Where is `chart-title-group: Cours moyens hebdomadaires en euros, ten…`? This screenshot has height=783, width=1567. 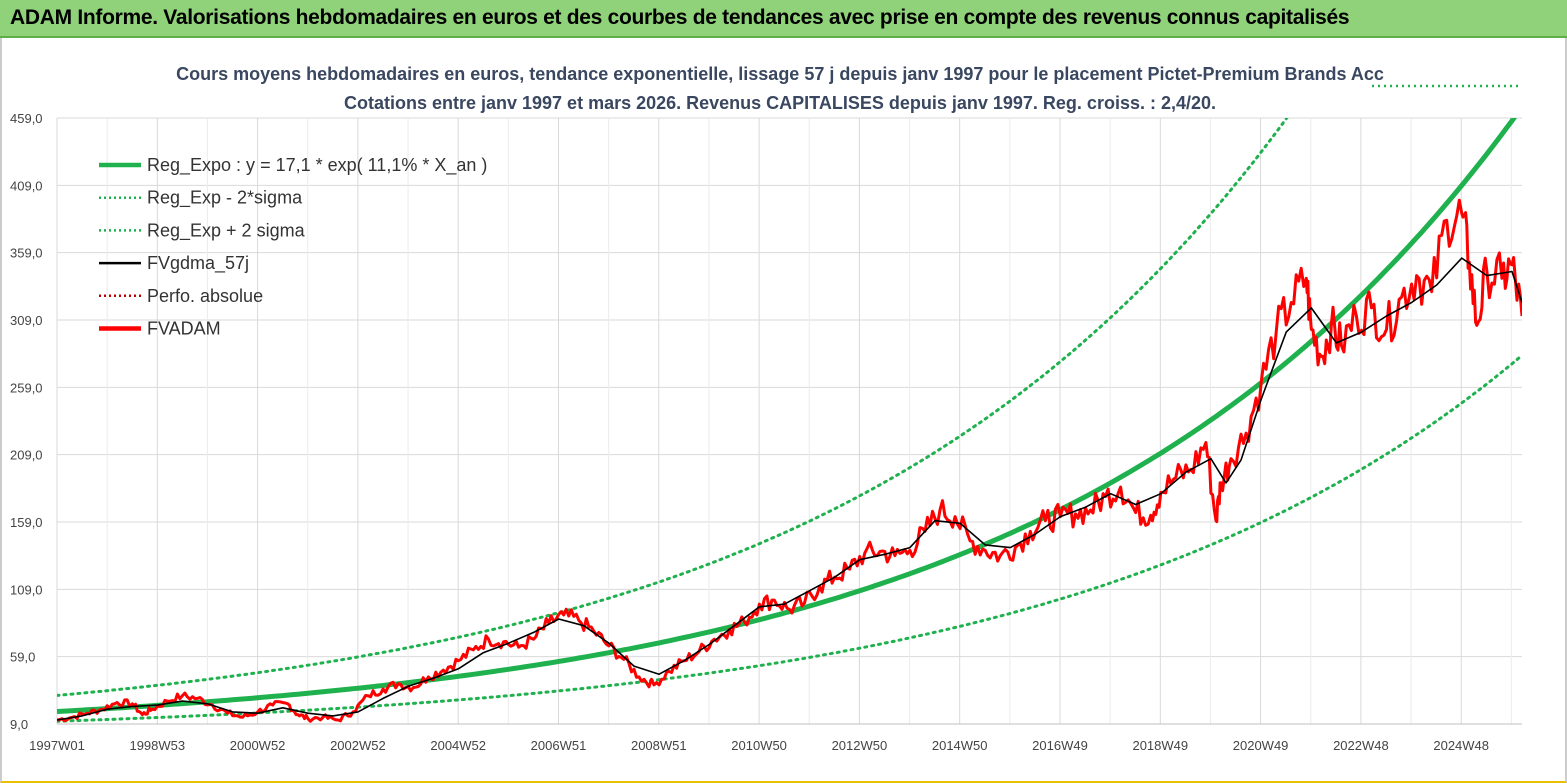
chart-title-group: Cours moyens hebdomadaires en euros, ten… is located at coordinates (780, 88).